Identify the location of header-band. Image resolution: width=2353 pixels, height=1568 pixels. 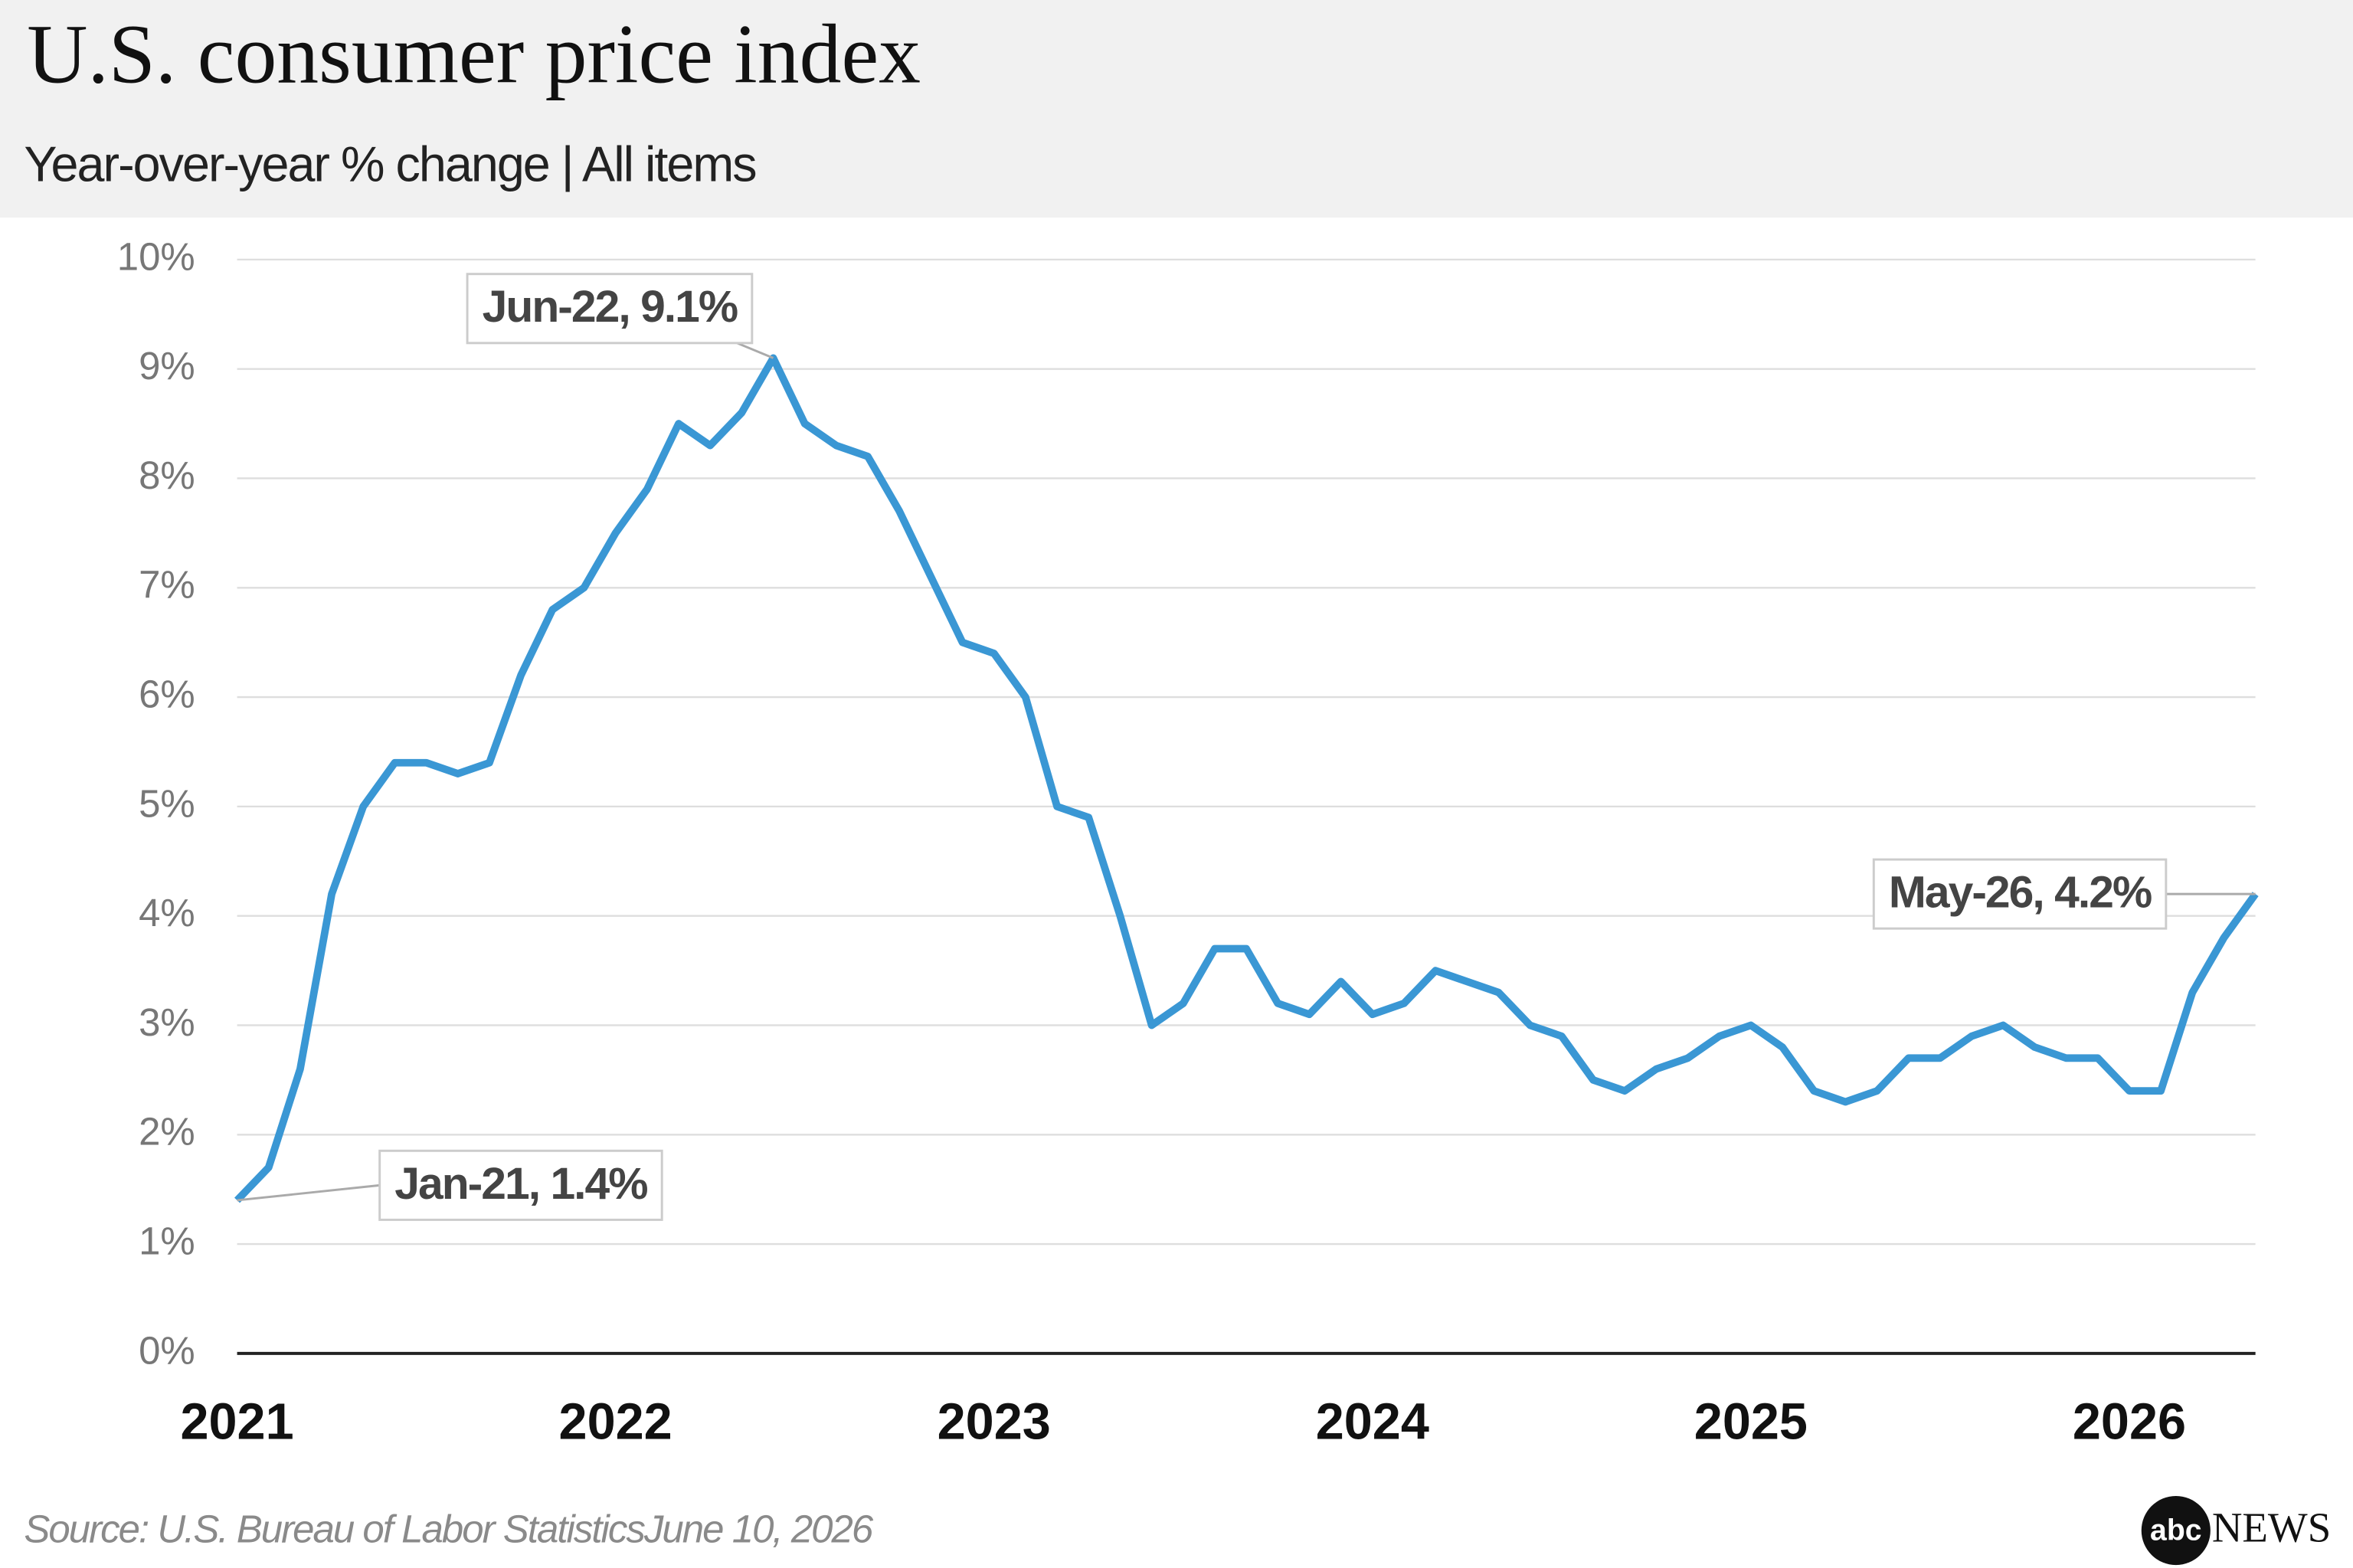
(1176, 109).